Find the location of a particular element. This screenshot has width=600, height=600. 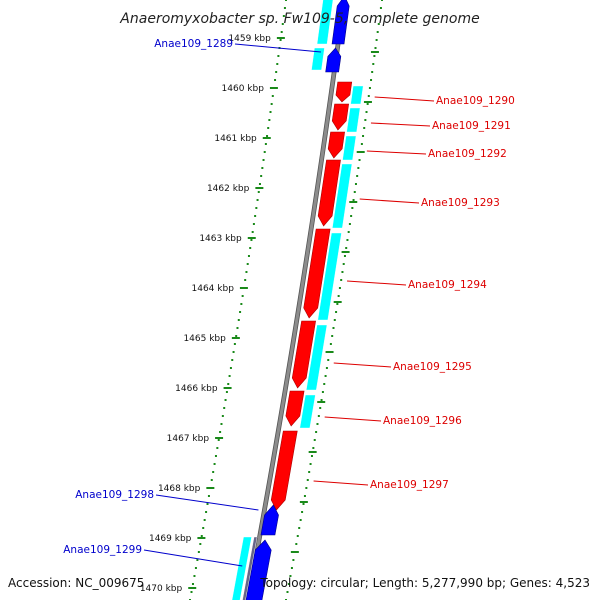

tick-label: 1459 kbp is located at coordinates (249, 39).